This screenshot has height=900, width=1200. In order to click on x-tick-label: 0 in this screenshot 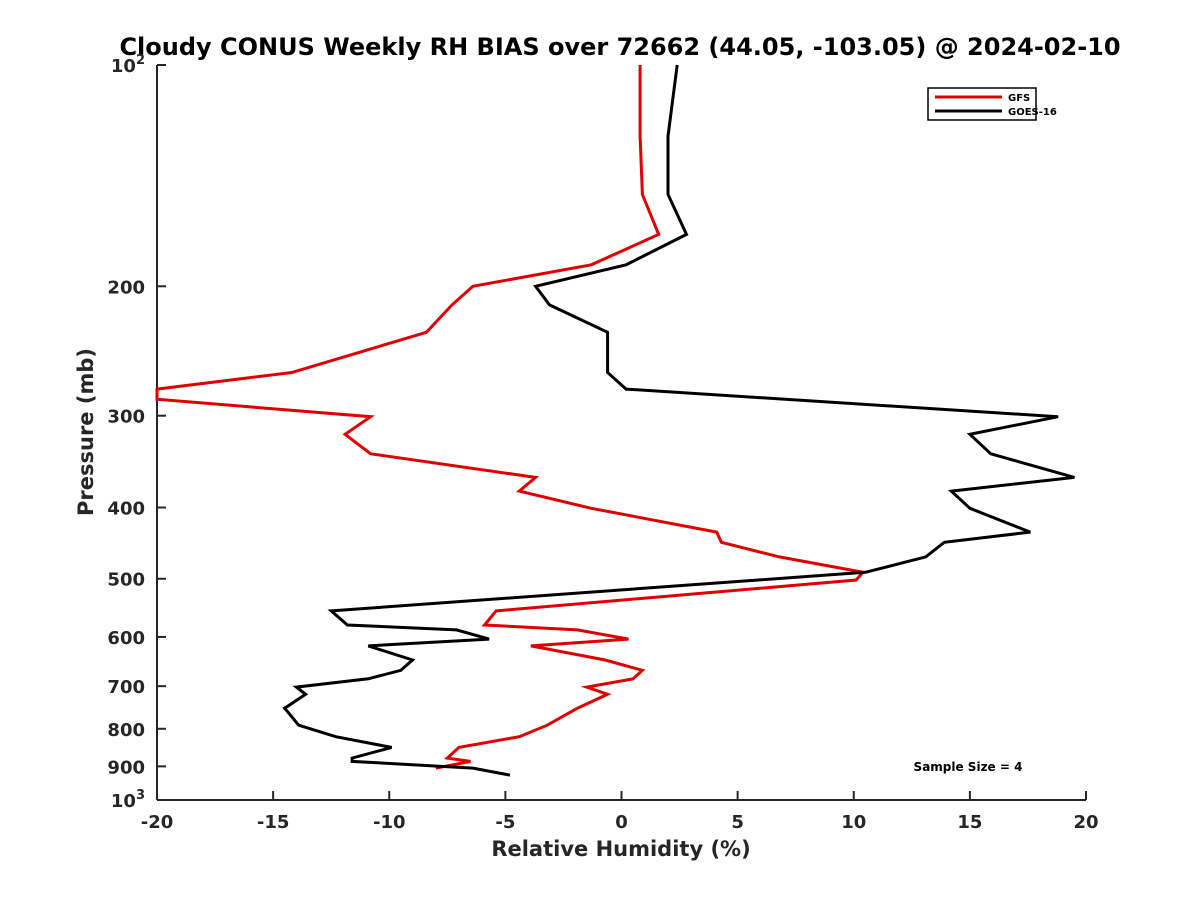, I will do `click(621, 822)`.